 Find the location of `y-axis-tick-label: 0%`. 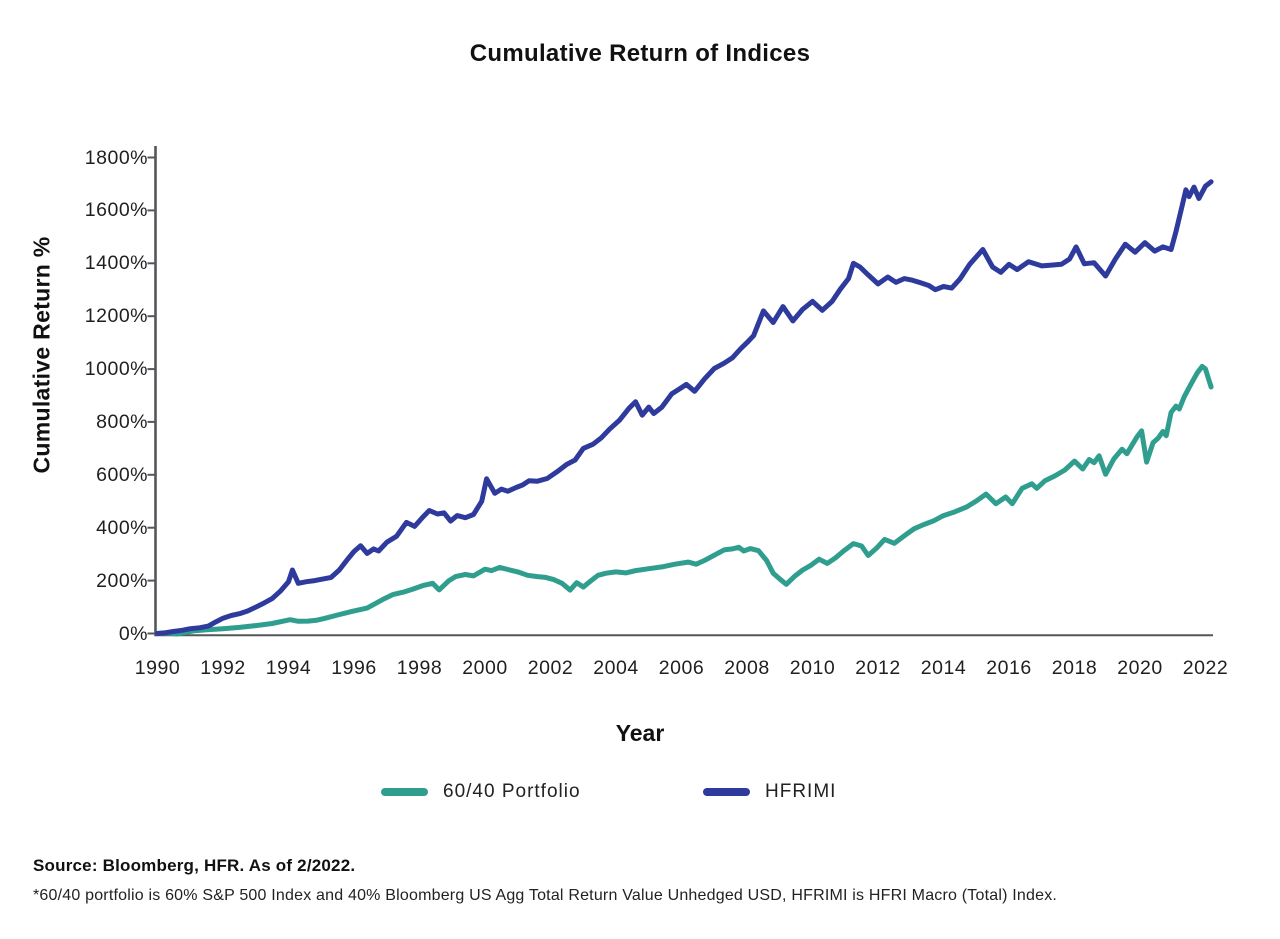

y-axis-tick-label: 0% is located at coordinates (133, 633).